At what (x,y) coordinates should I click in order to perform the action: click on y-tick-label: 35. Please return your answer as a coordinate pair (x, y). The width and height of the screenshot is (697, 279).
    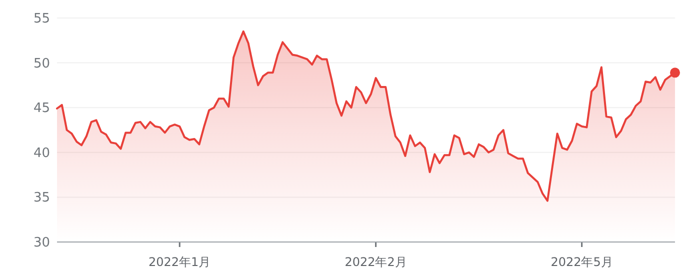
    Looking at the image, I should click on (41, 198).